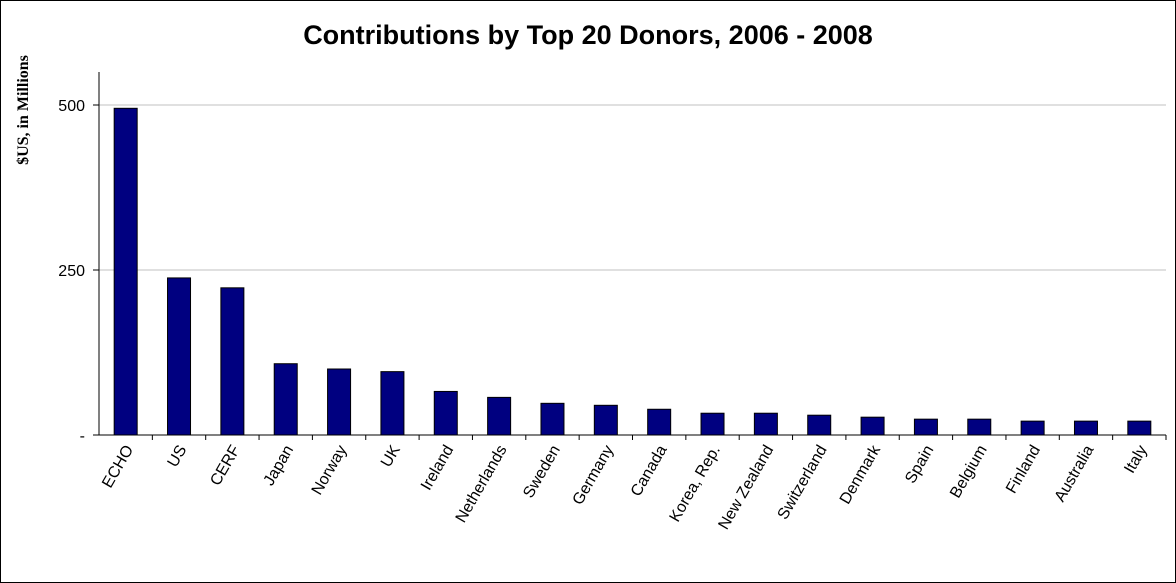  I want to click on x-category-label: CERF, so click(225, 465).